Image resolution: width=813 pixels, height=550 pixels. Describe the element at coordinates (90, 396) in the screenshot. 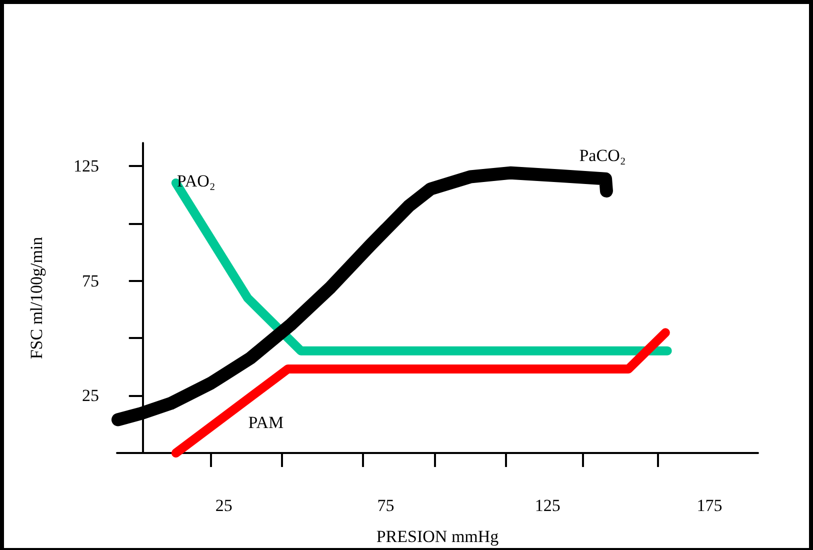

I see `y-tick-label: 25` at that location.